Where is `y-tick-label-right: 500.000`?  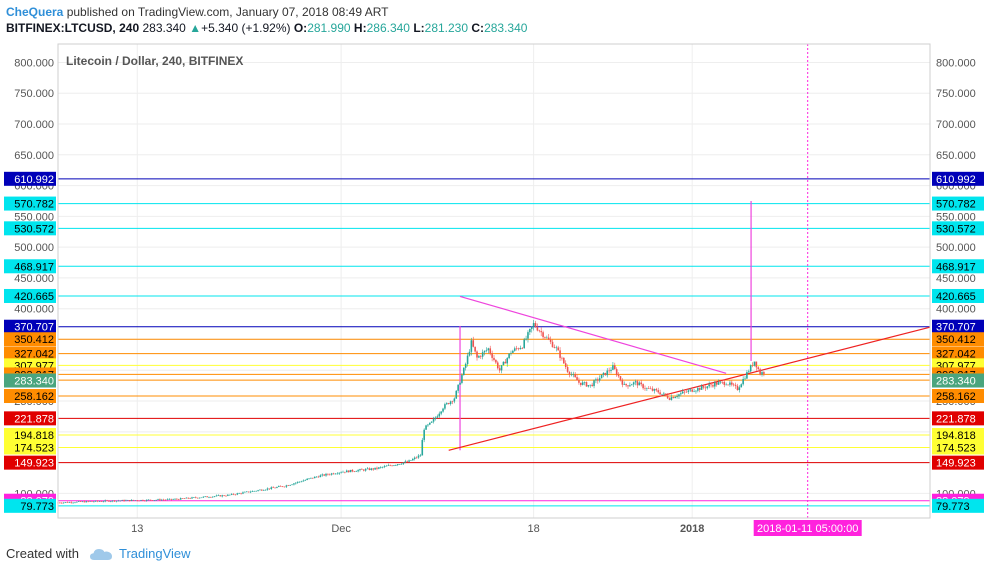 y-tick-label-right: 500.000 is located at coordinates (956, 248).